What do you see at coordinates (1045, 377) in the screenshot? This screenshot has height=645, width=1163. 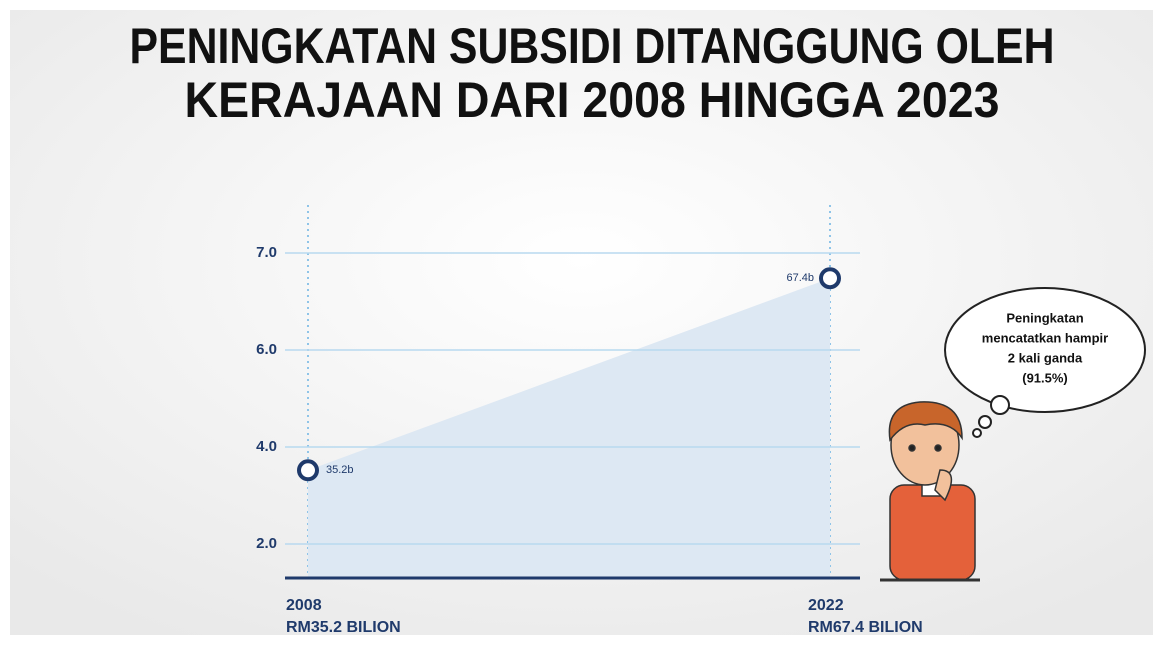 I see `annotation: (91.5%)` at bounding box center [1045, 377].